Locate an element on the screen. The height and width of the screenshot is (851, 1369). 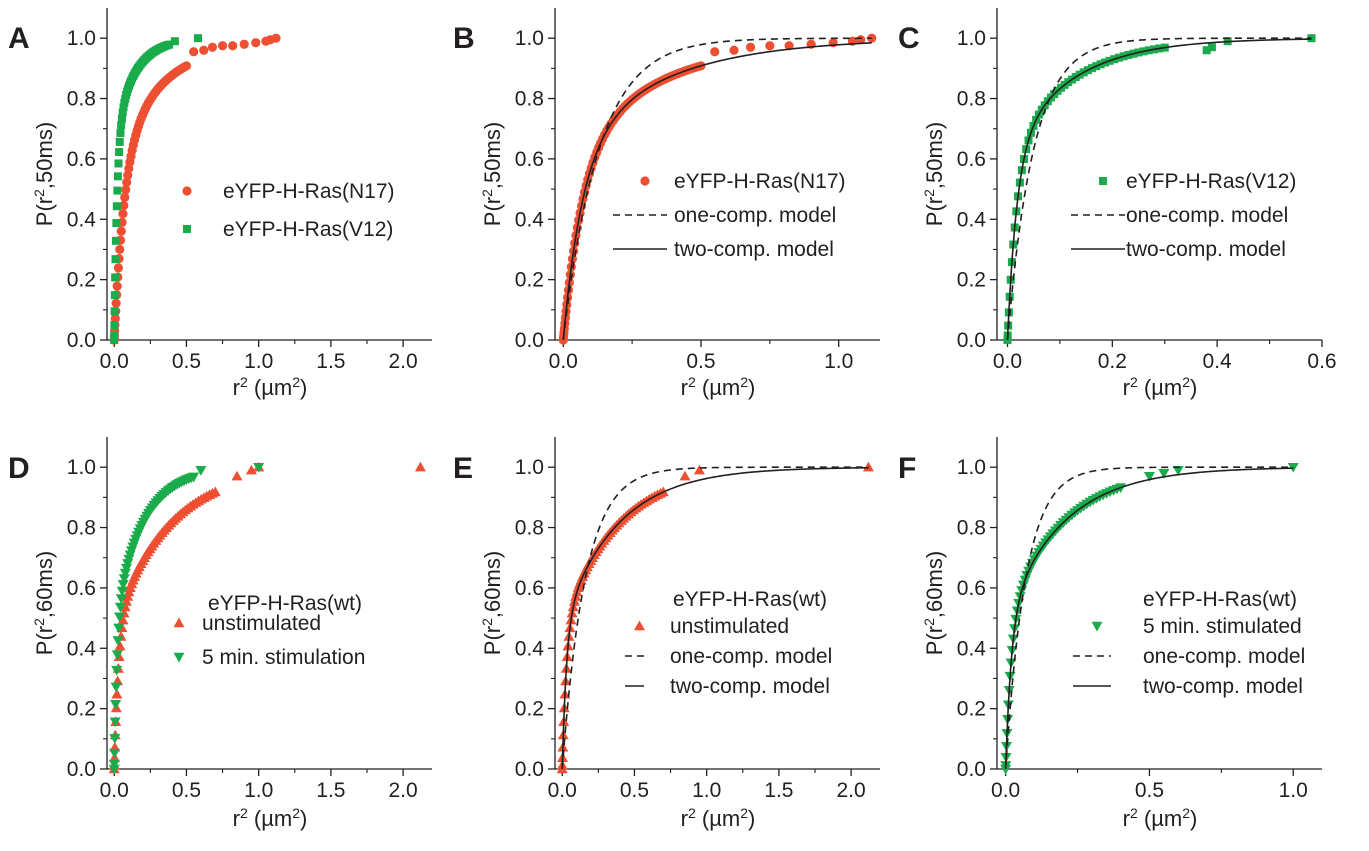
x-tick-label: 0.0 is located at coordinates (1007, 361).